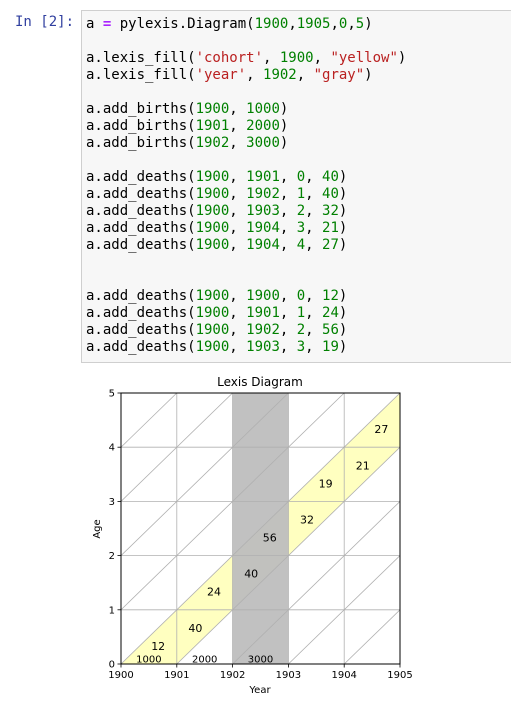 This screenshot has width=511, height=705. What do you see at coordinates (363, 465) in the screenshot?
I see `death-label: 21` at bounding box center [363, 465].